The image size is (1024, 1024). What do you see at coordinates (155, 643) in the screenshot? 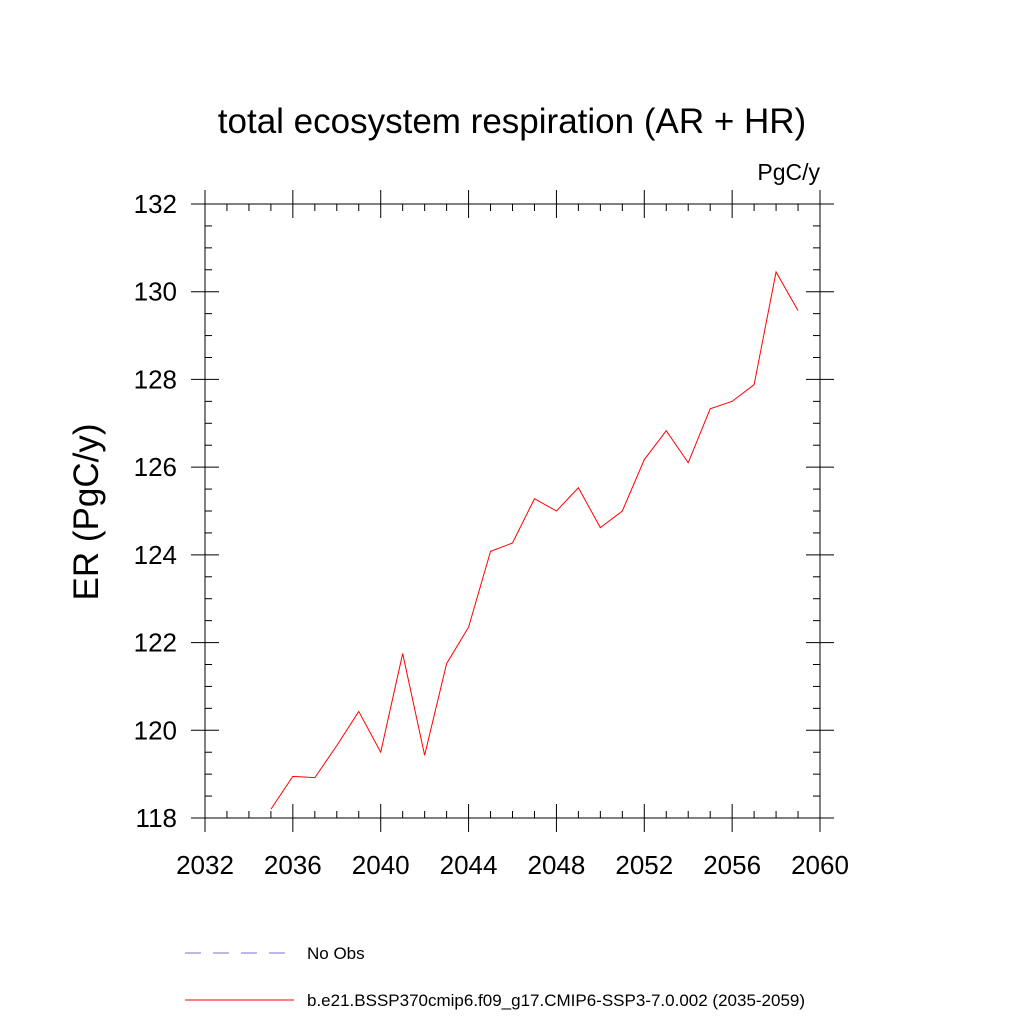
I see `y-tick-label: 122` at bounding box center [155, 643].